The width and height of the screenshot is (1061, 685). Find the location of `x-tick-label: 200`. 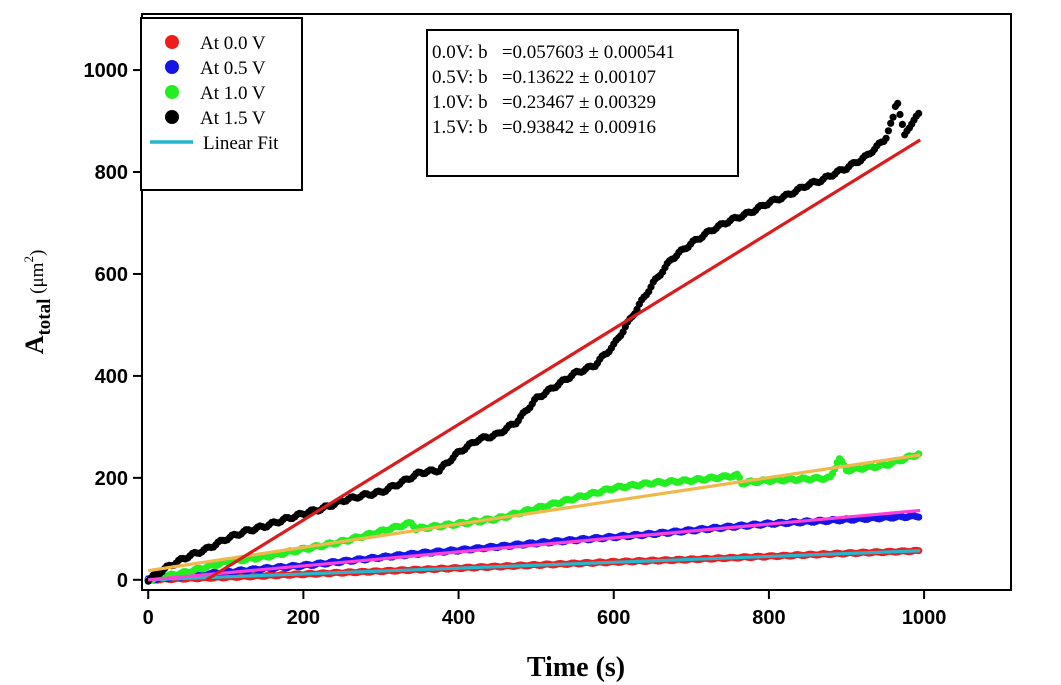

x-tick-label: 200 is located at coordinates (303, 618).